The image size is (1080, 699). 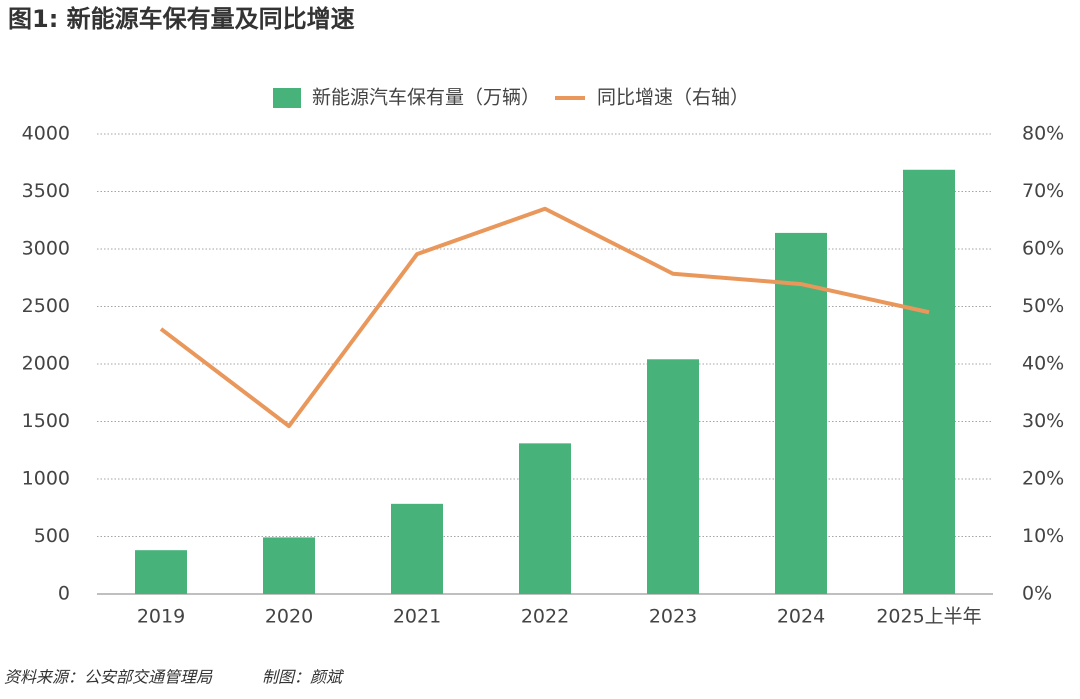 What do you see at coordinates (673, 617) in the screenshot?
I see `x-tick-label: 2023` at bounding box center [673, 617].